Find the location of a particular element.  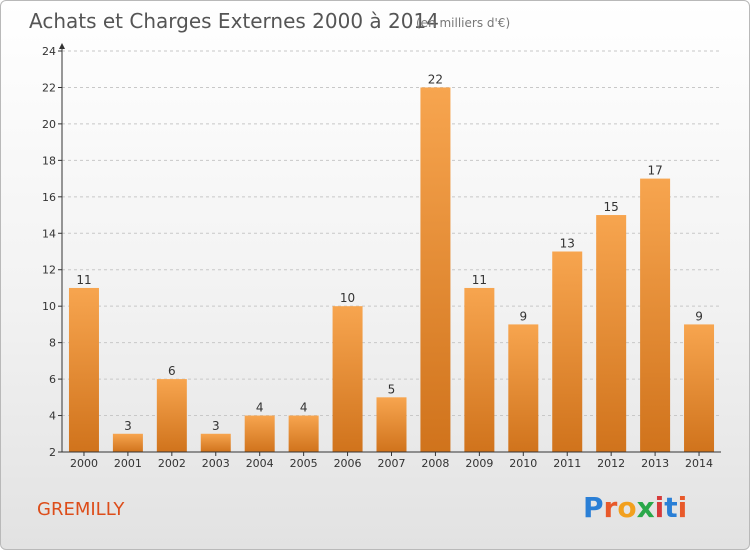

x-tick-label: 2011 is located at coordinates (567, 463).